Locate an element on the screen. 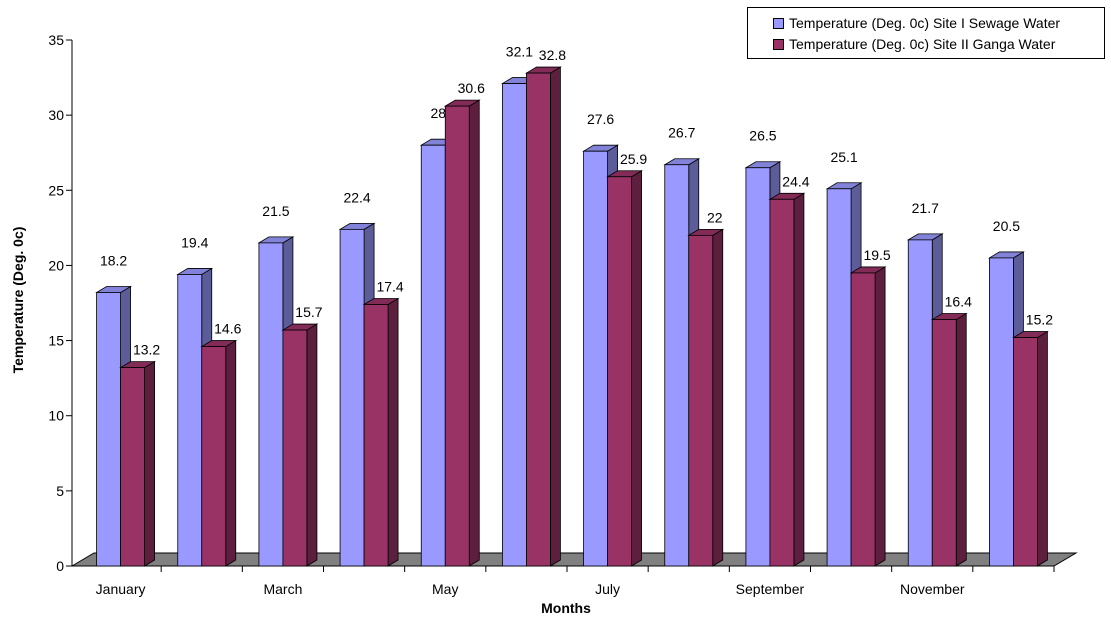 This screenshot has width=1111, height=619. x-axis-title: Months is located at coordinates (566, 608).